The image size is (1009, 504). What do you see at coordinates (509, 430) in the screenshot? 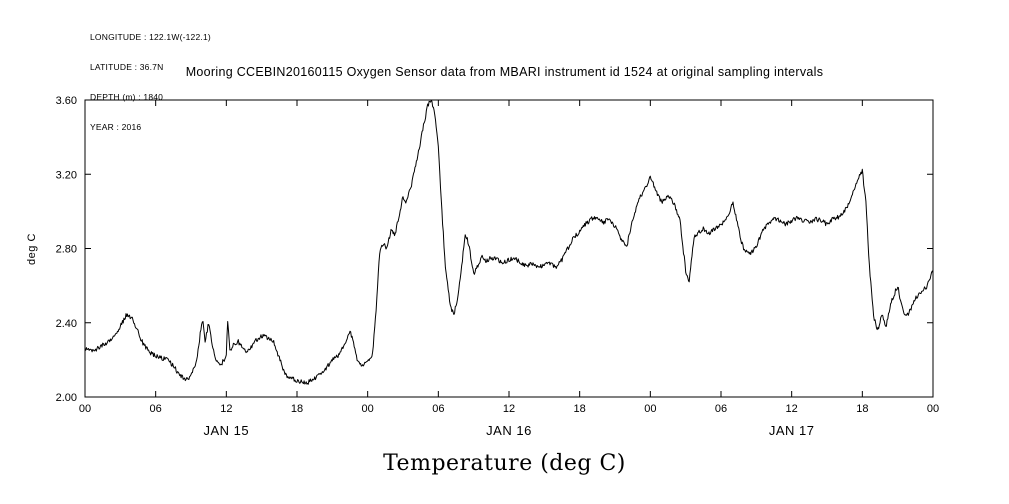
I see `x-date-label: JAN 16` at bounding box center [509, 430].